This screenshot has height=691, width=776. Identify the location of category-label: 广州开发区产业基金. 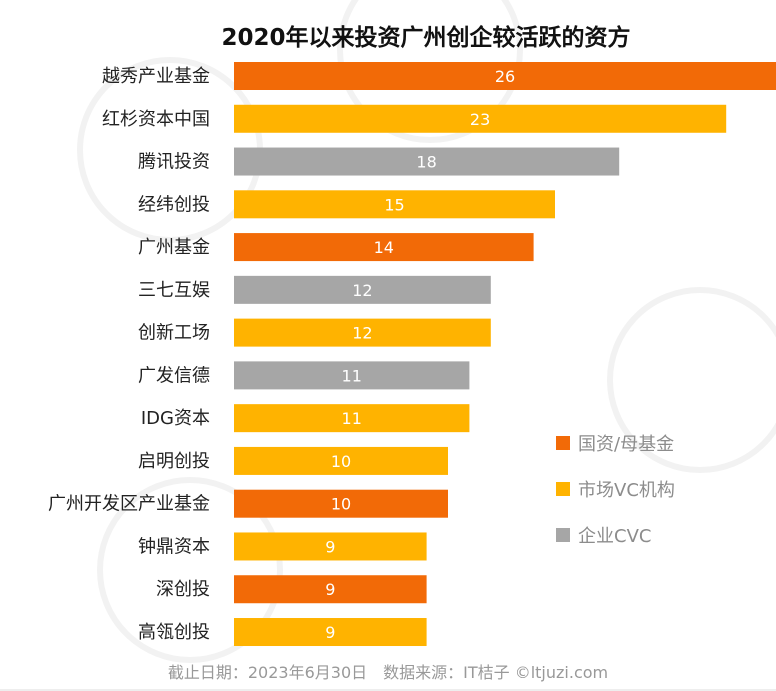
(129, 504).